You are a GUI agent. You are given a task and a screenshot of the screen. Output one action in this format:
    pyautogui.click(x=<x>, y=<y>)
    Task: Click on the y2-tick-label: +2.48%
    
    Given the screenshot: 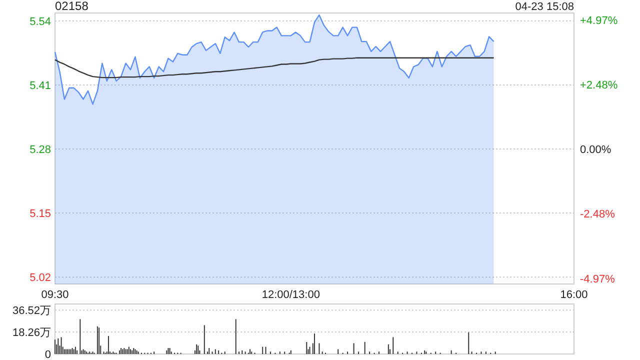 What is the action you would take?
    pyautogui.click(x=599, y=86)
    